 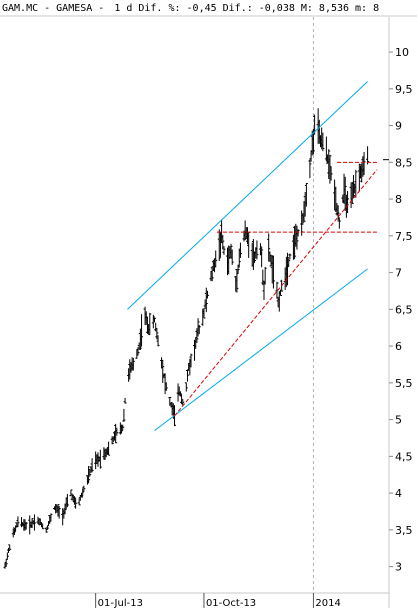 What do you see at coordinates (404, 236) in the screenshot?
I see `y-tick-label: 7,5` at bounding box center [404, 236].